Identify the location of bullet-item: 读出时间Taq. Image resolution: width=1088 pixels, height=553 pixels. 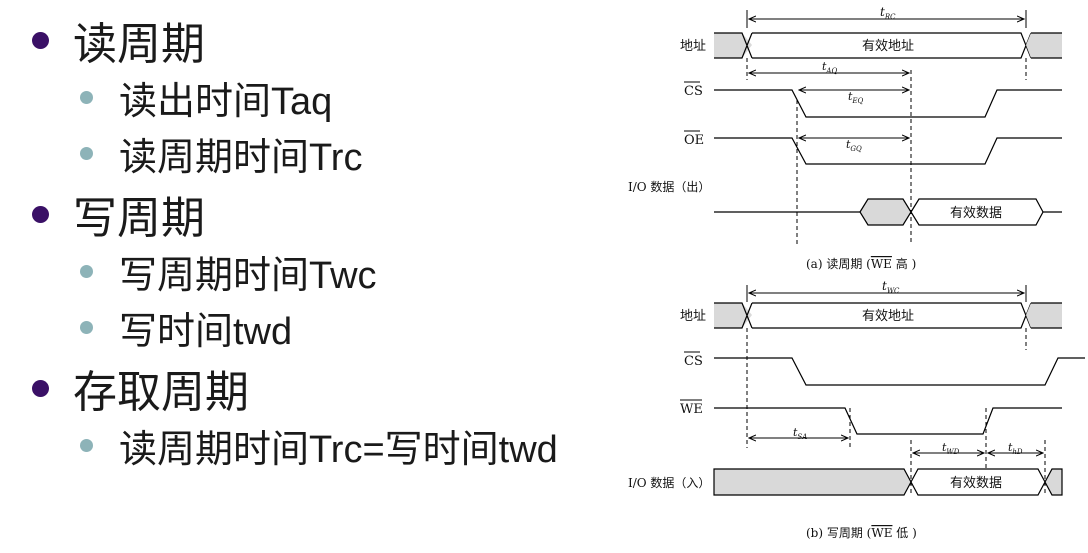
(206, 97).